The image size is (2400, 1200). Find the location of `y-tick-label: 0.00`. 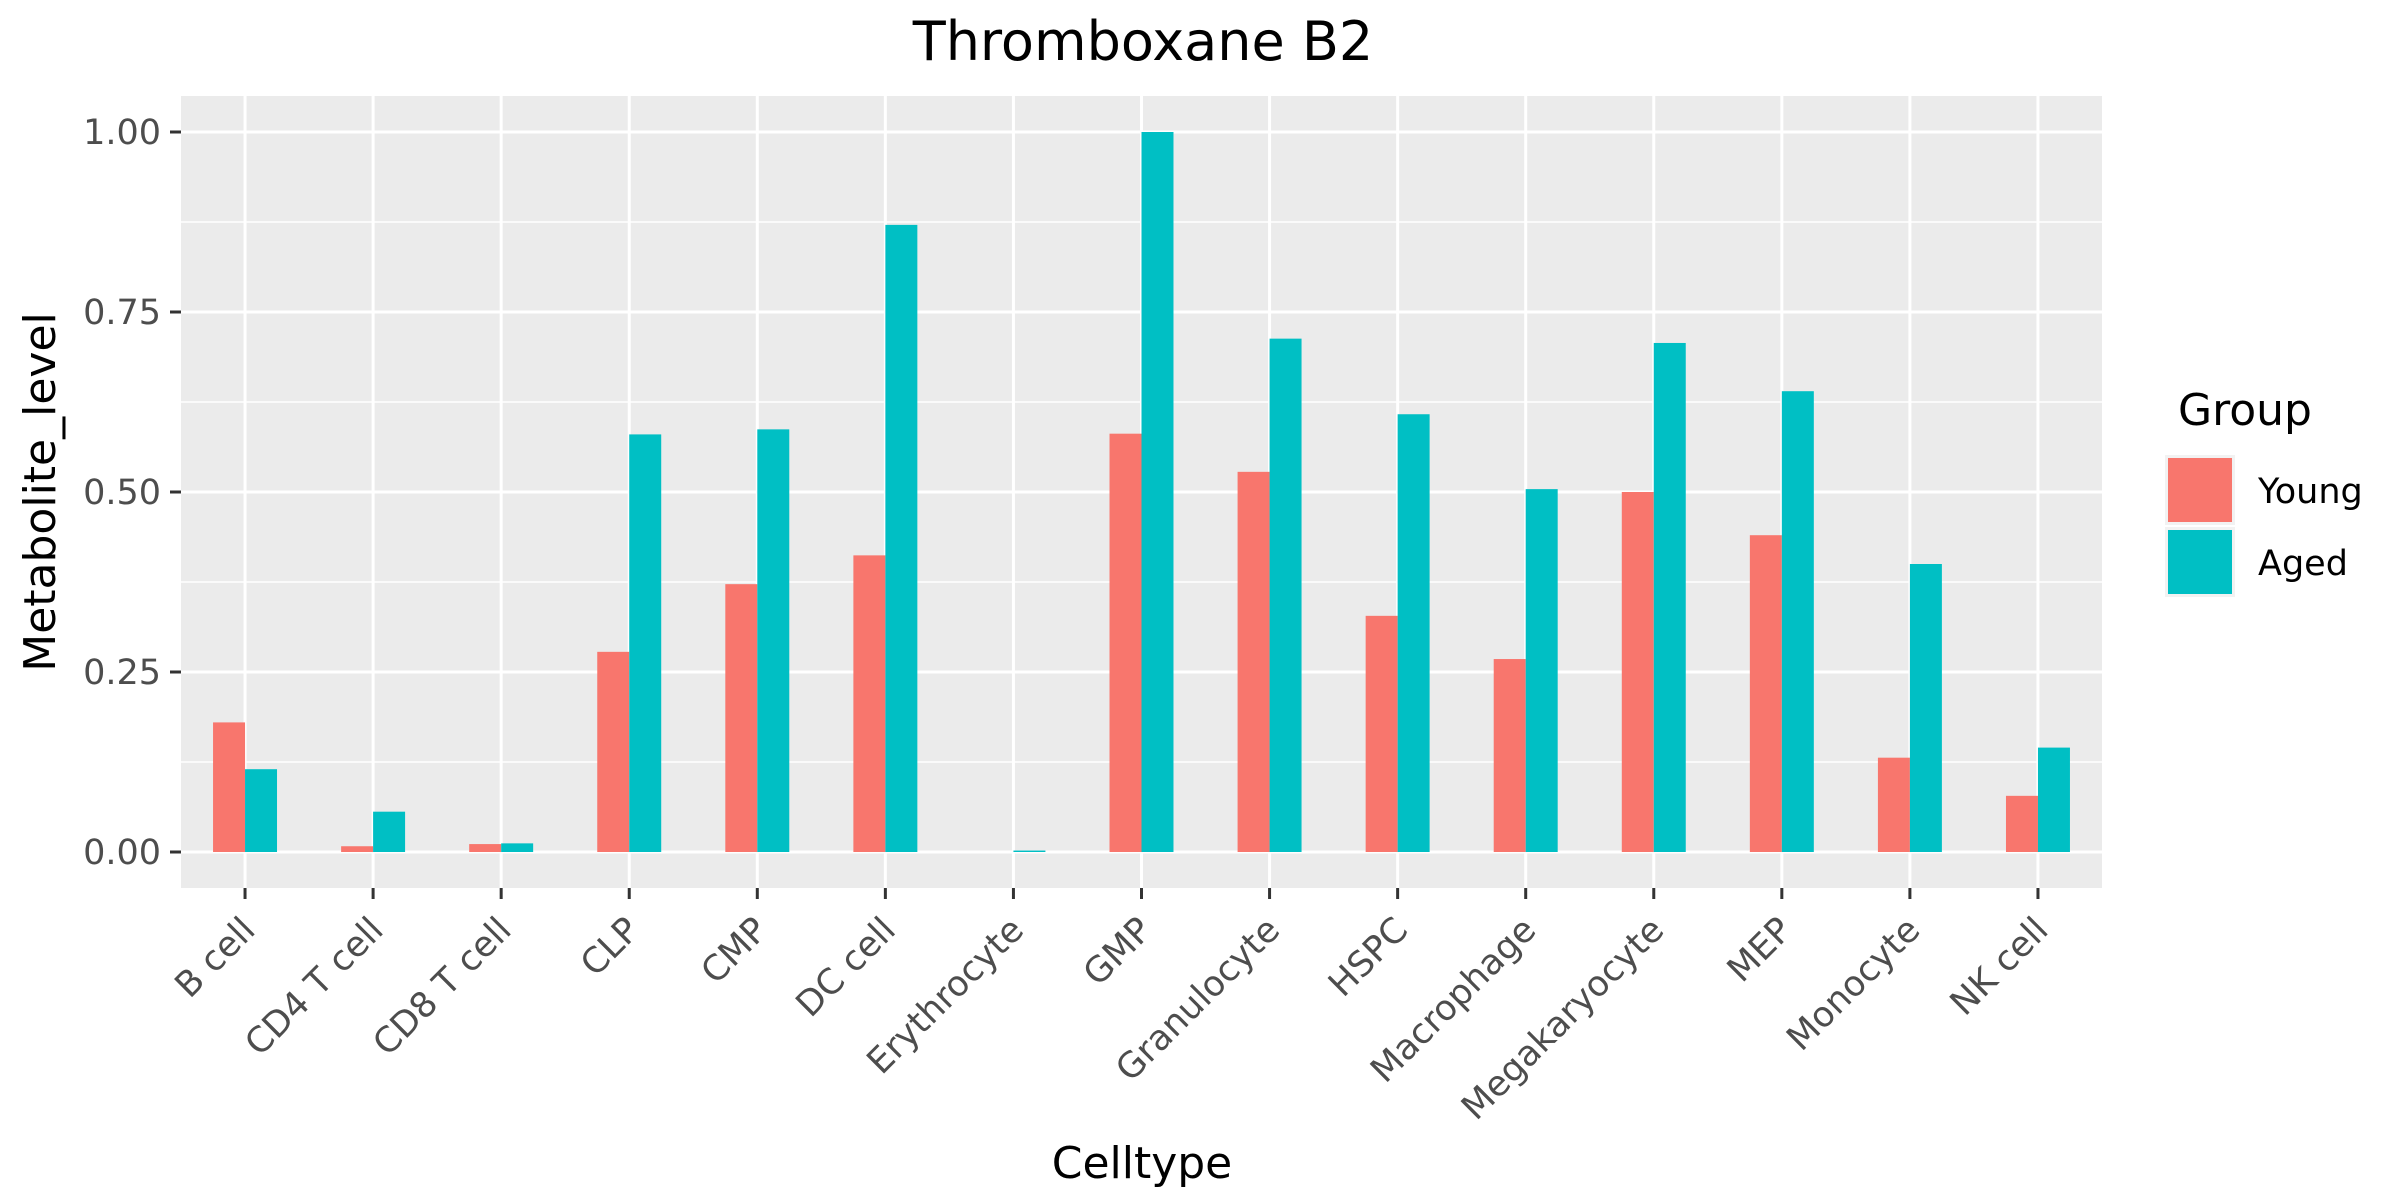

y-tick-label: 0.00 is located at coordinates (122, 853).